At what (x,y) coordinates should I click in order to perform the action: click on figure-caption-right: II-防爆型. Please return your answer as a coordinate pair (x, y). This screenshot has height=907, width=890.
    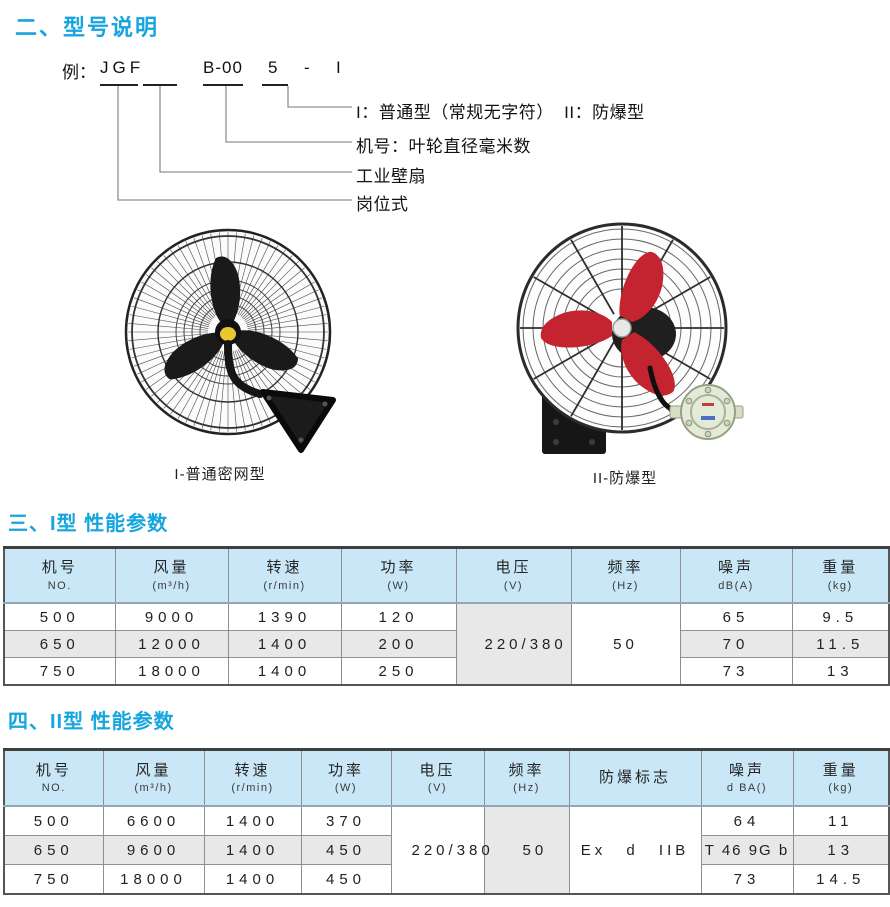
    Looking at the image, I should click on (625, 478).